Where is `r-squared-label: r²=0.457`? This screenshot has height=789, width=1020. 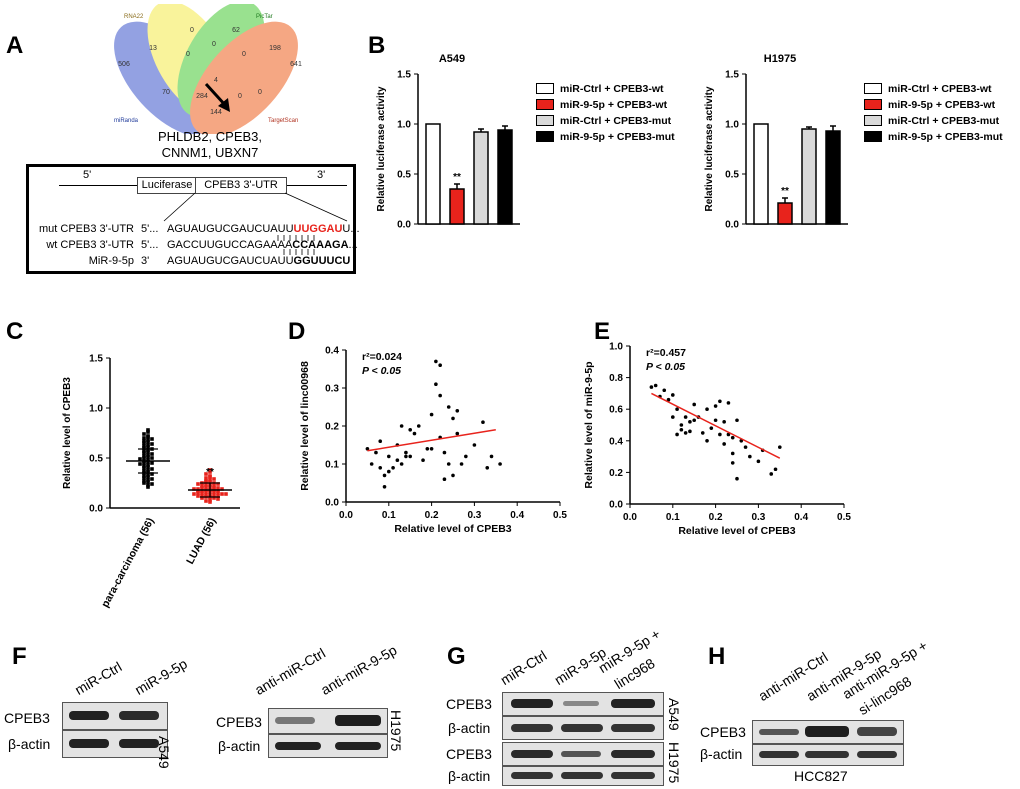
r-squared-label: r²=0.457 is located at coordinates (666, 353).